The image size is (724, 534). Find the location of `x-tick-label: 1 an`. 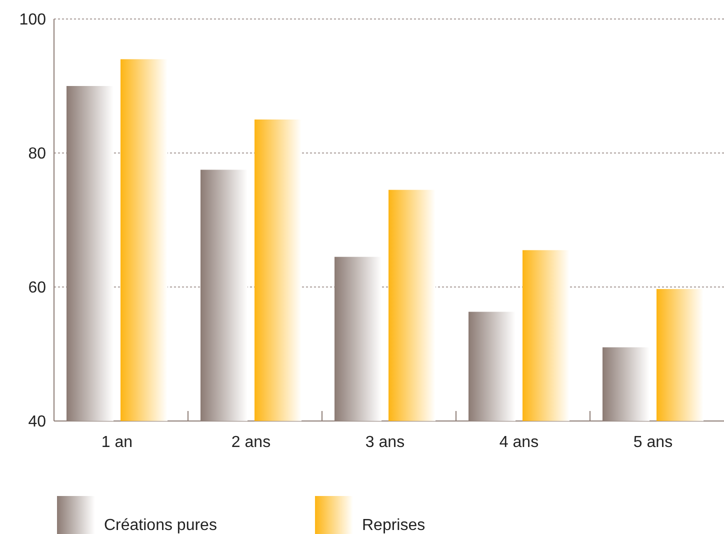

x-tick-label: 1 an is located at coordinates (117, 442).